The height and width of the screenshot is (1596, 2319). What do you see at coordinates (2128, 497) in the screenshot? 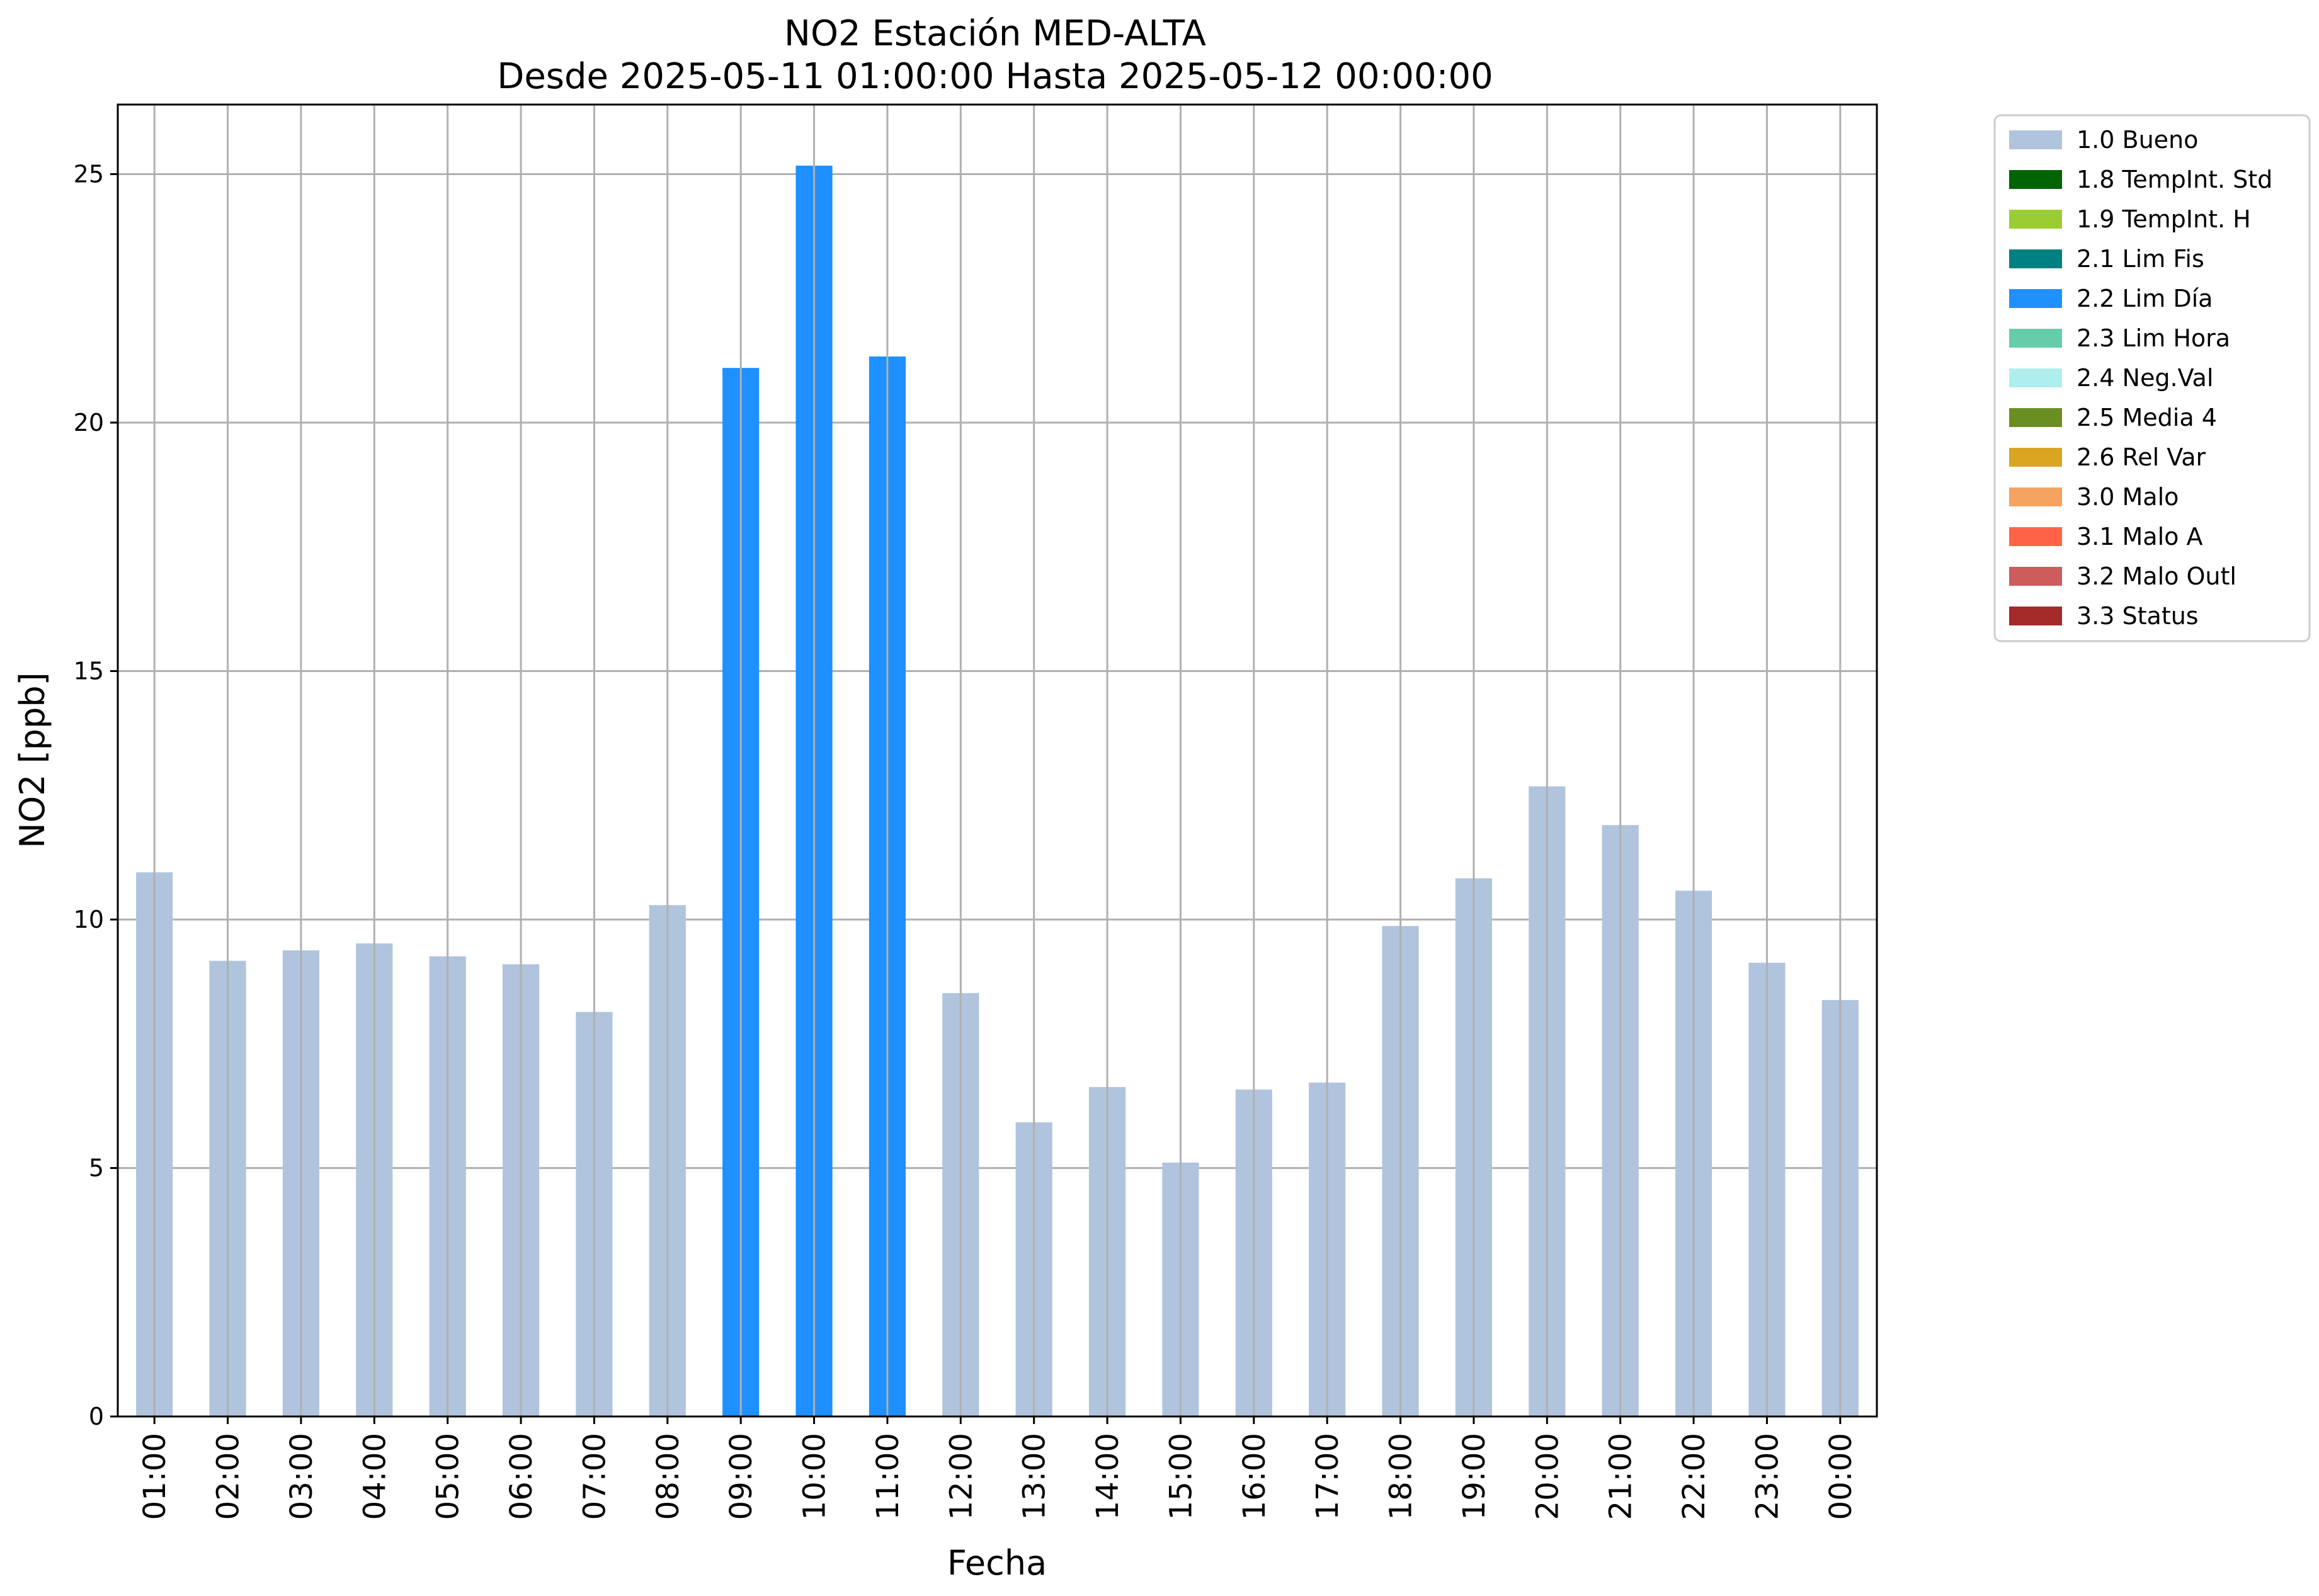
I see `legend-label: 3.0 Malo` at bounding box center [2128, 497].